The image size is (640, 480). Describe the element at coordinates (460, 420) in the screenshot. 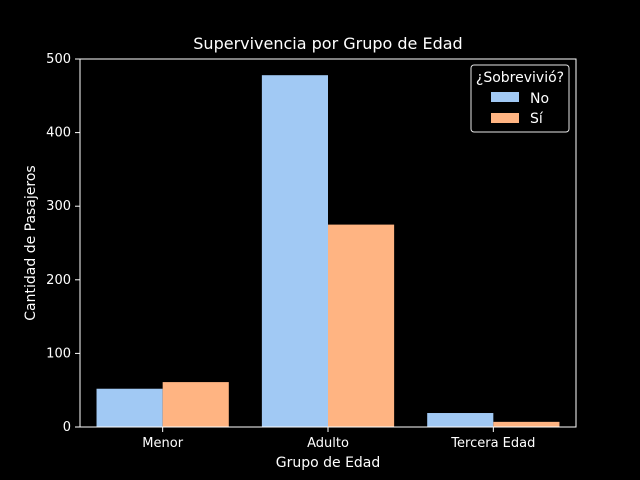

I see `bar-no-tercera-edad` at that location.